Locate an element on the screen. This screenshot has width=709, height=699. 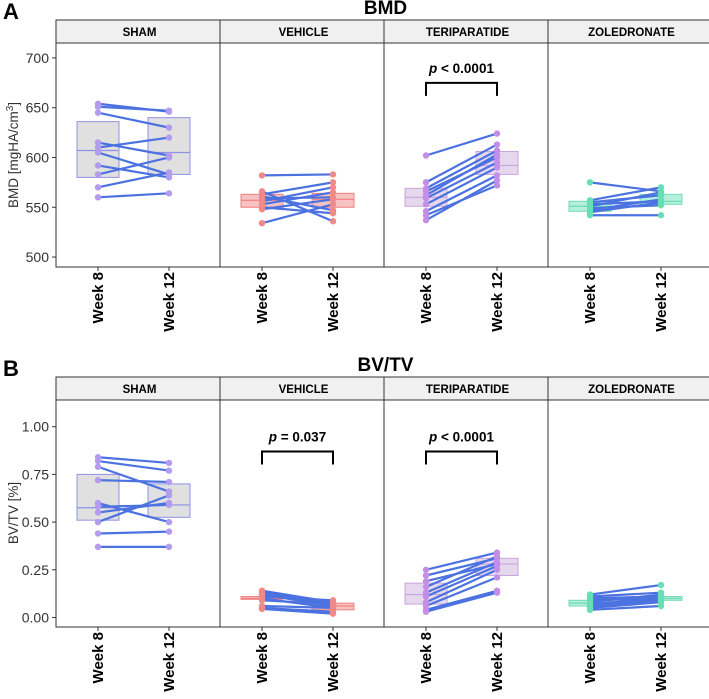
y-axis-label: BV/TV [%] is located at coordinates (13, 513).